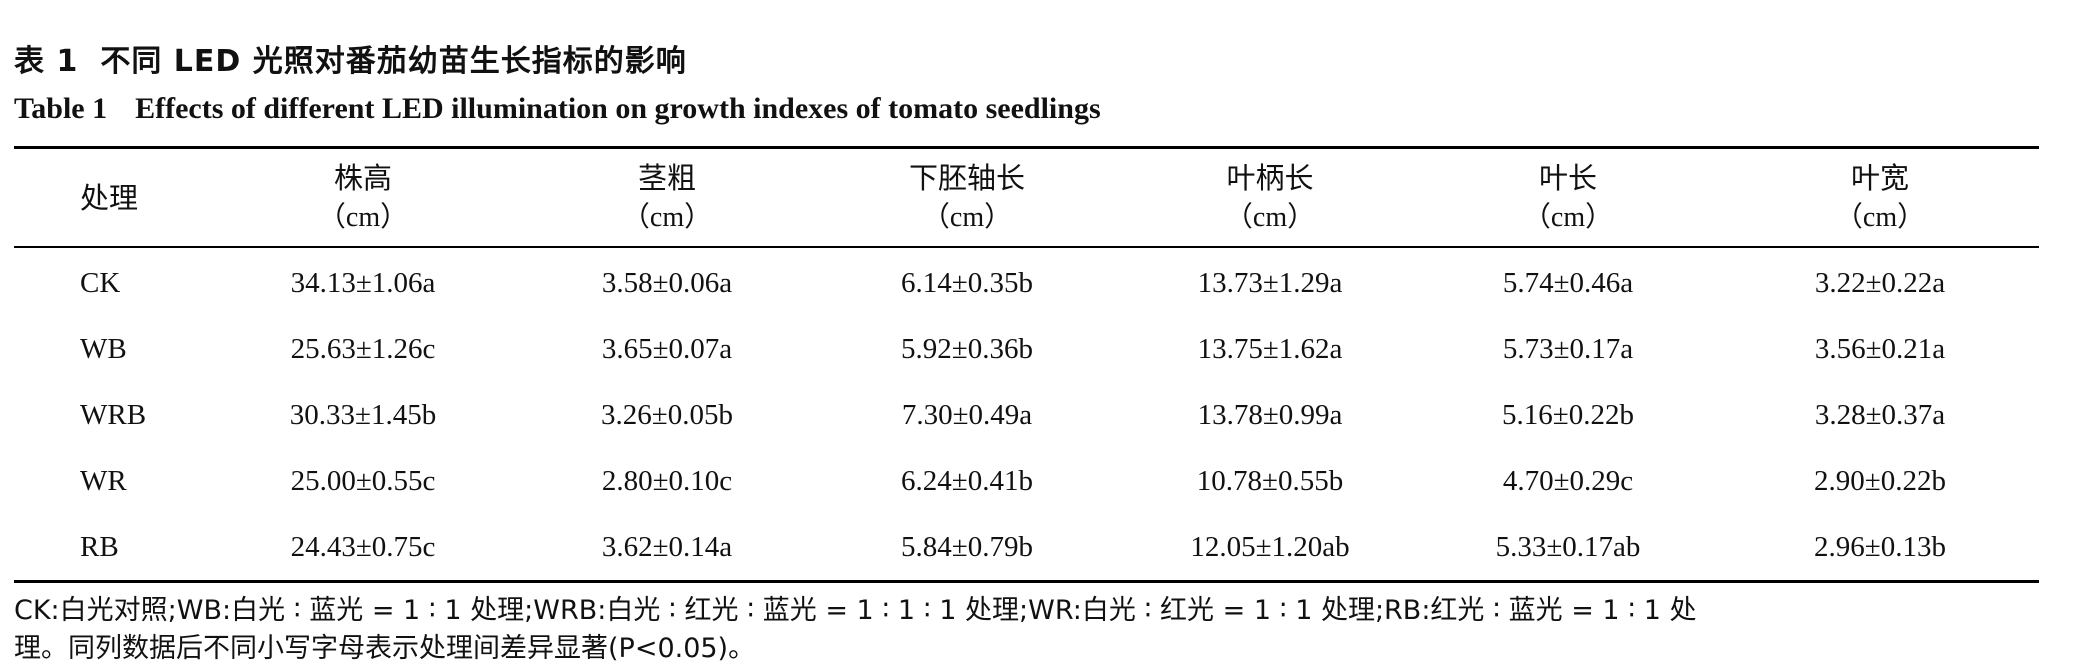 This screenshot has width=2073, height=667. What do you see at coordinates (61, 108) in the screenshot?
I see `table-label-en: Table 1` at bounding box center [61, 108].